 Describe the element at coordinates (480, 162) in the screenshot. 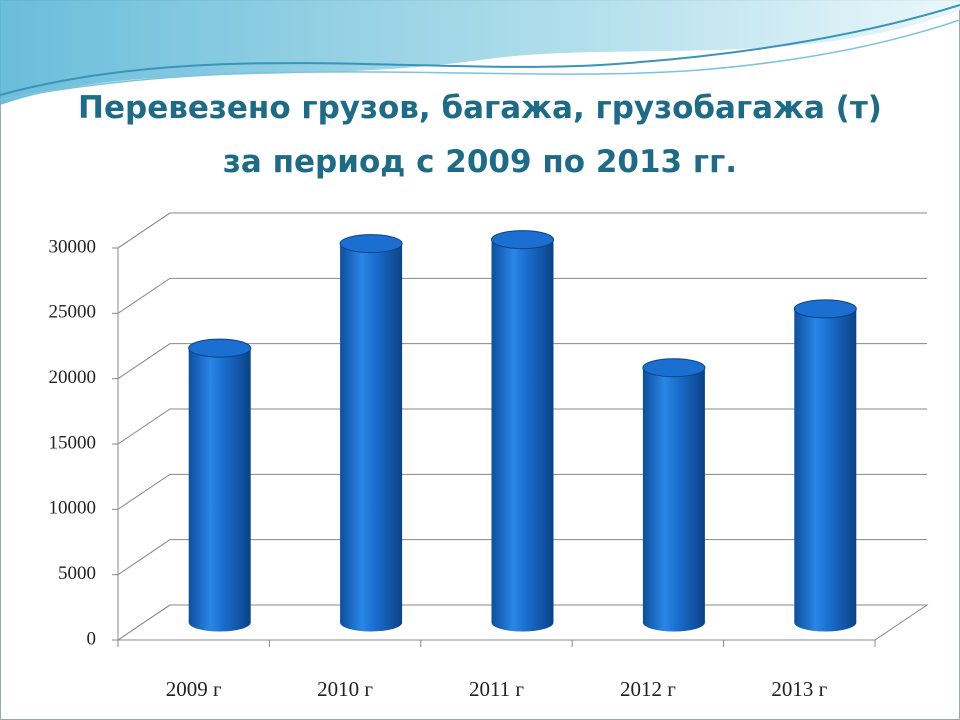

I see `chart-title: за период с 2009 по 2013 гг.` at that location.